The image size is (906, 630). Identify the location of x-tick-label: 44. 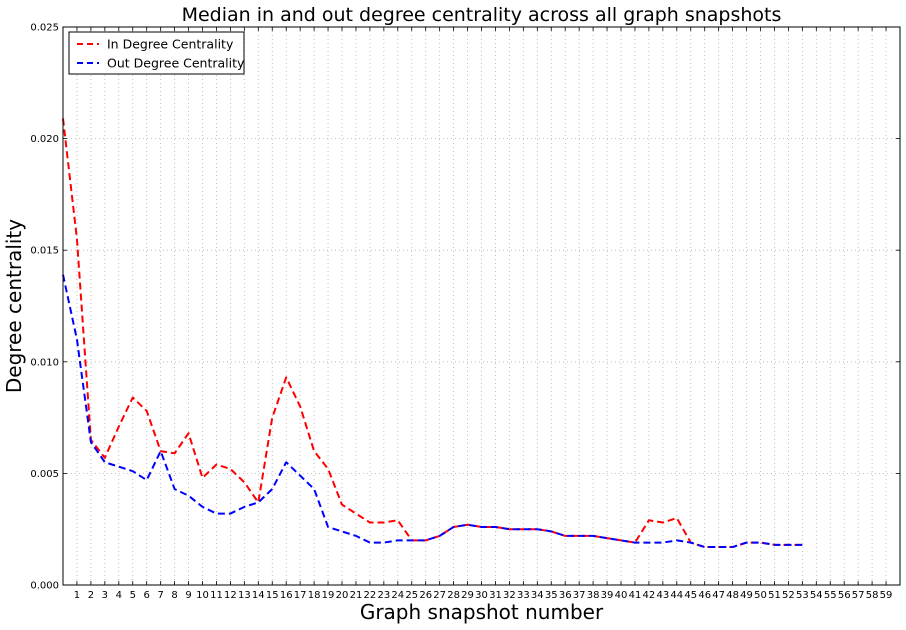
(676, 595).